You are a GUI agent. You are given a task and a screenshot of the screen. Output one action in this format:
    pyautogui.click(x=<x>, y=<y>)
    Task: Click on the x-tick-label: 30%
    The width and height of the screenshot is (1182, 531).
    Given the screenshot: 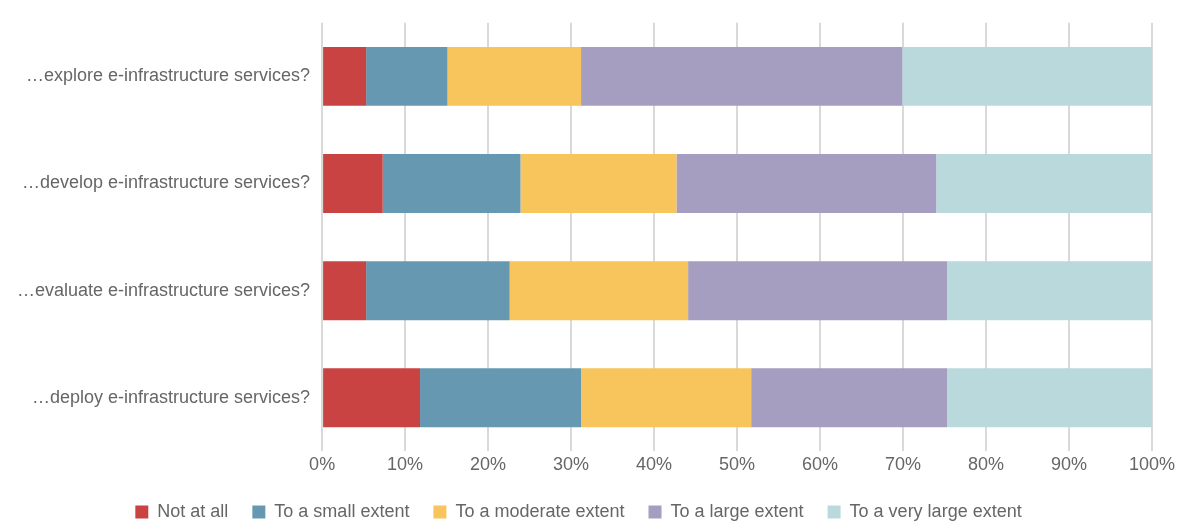 What is the action you would take?
    pyautogui.click(x=571, y=464)
    